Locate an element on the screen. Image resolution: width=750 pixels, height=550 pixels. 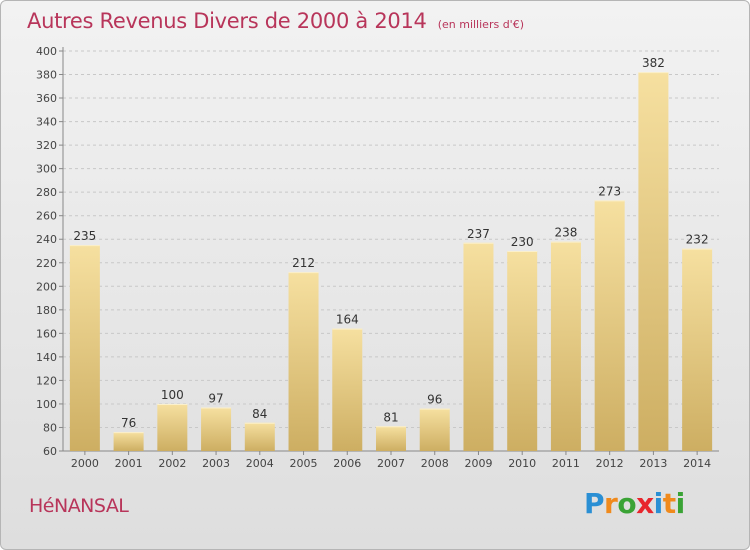
data-label: 238 is located at coordinates (565, 233).